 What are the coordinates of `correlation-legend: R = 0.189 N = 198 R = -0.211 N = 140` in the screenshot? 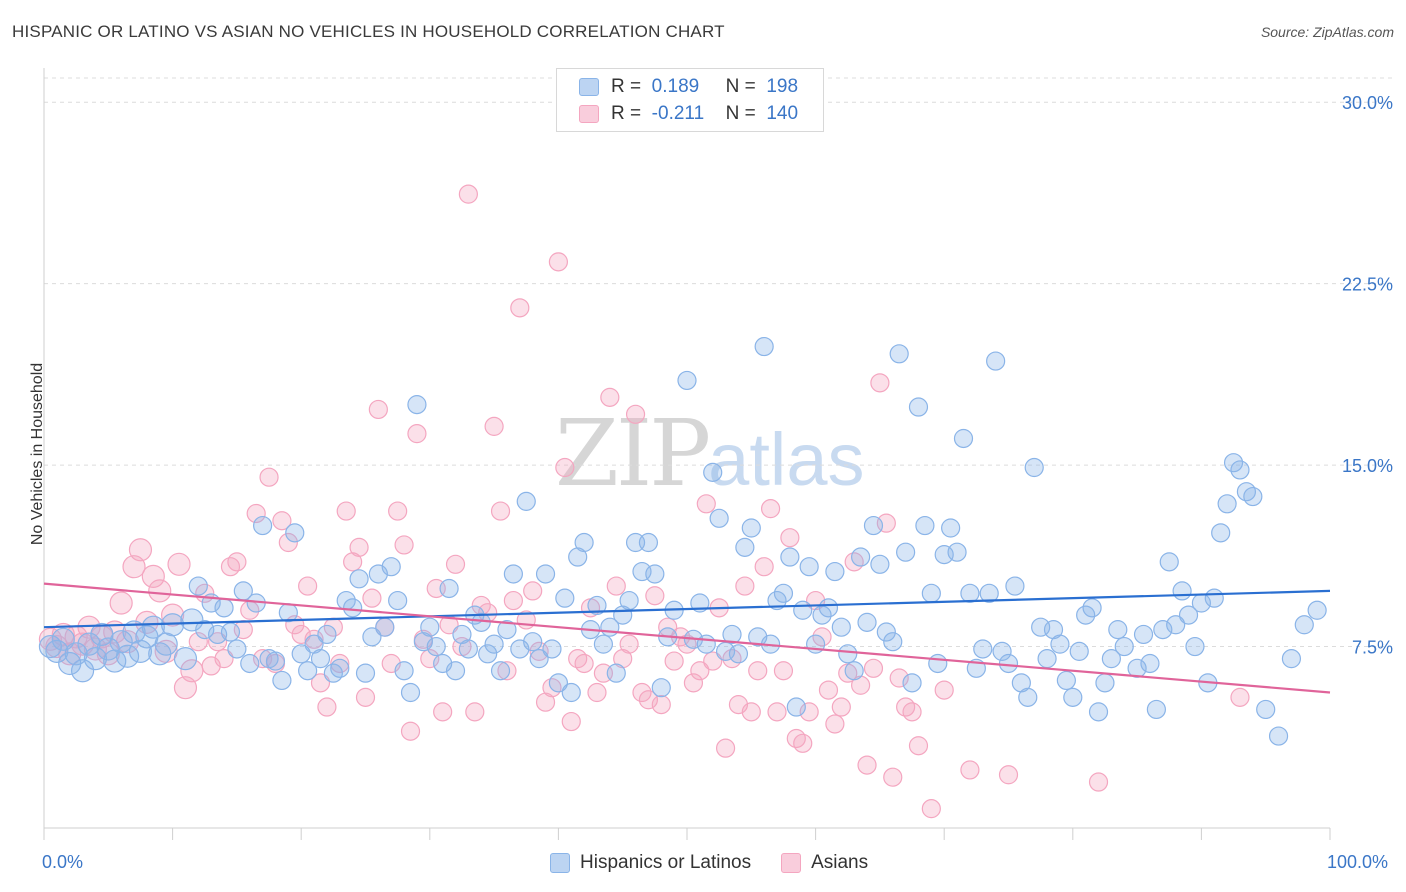 It's located at (690, 100).